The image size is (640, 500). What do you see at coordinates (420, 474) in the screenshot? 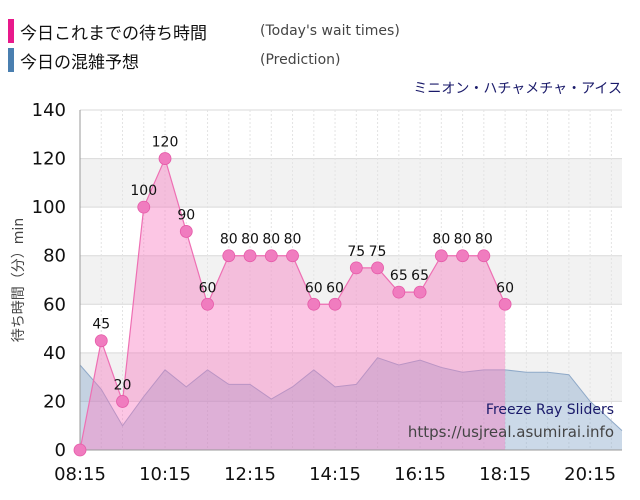
I see `x-tick-label: 16:15` at bounding box center [420, 474].